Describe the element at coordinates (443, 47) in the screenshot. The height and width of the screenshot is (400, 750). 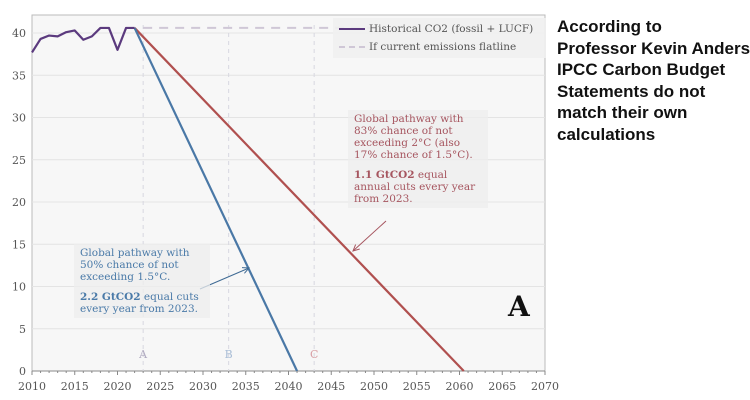
I see `legend-label-flatline: If current emissions flatline` at that location.